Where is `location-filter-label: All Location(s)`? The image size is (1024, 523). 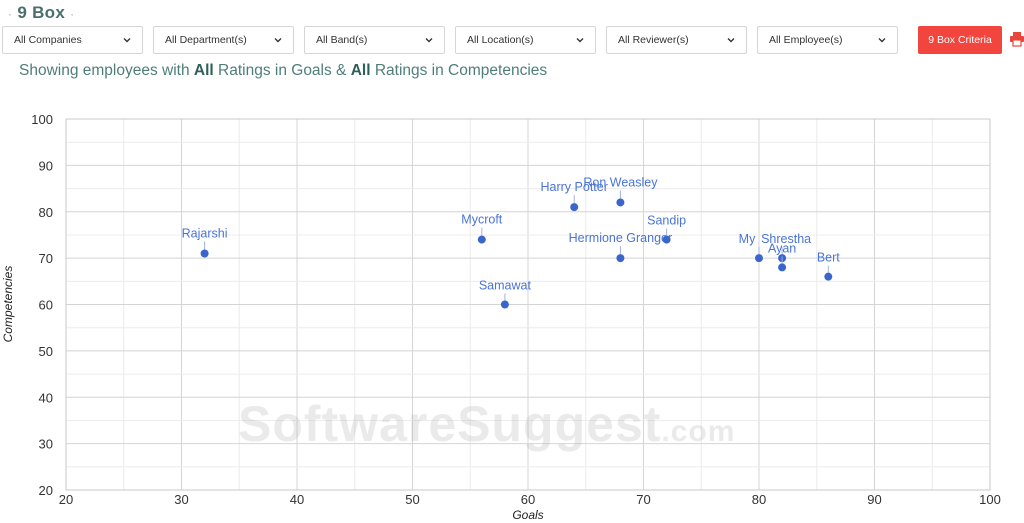 location-filter-label: All Location(s) is located at coordinates (500, 40).